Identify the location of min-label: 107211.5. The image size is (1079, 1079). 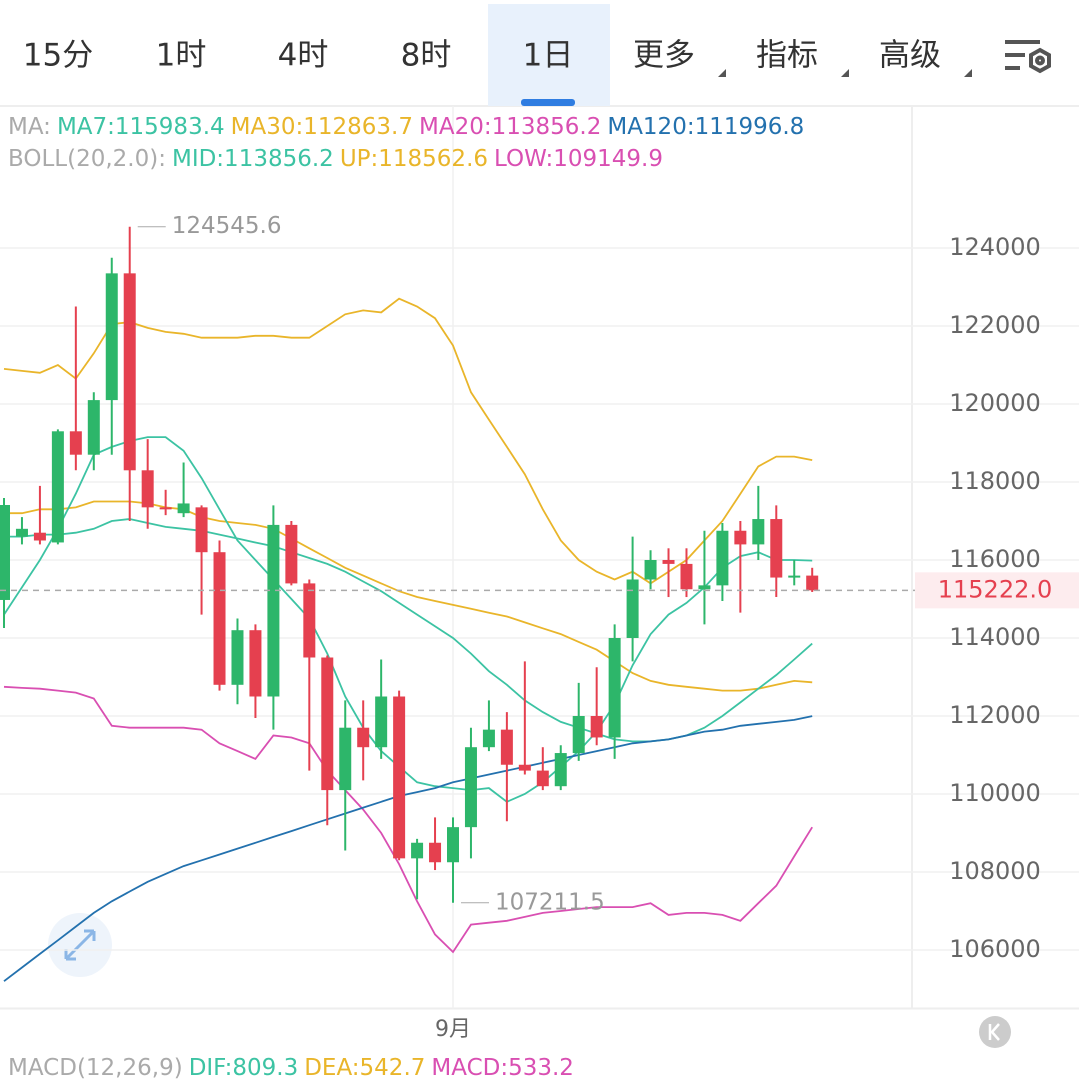
(550, 902).